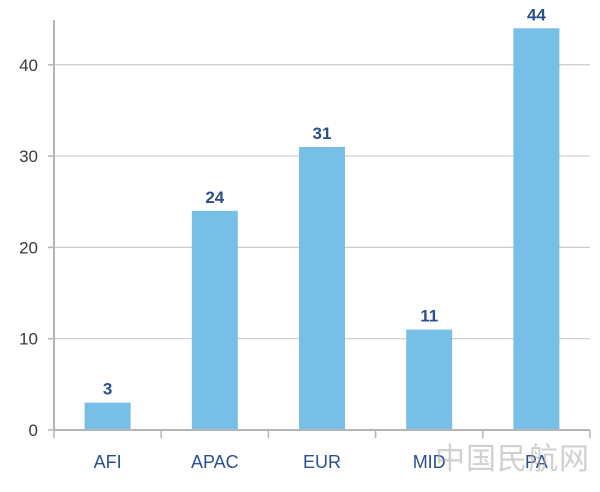  I want to click on x-tick-label-afi: AFI, so click(108, 462).